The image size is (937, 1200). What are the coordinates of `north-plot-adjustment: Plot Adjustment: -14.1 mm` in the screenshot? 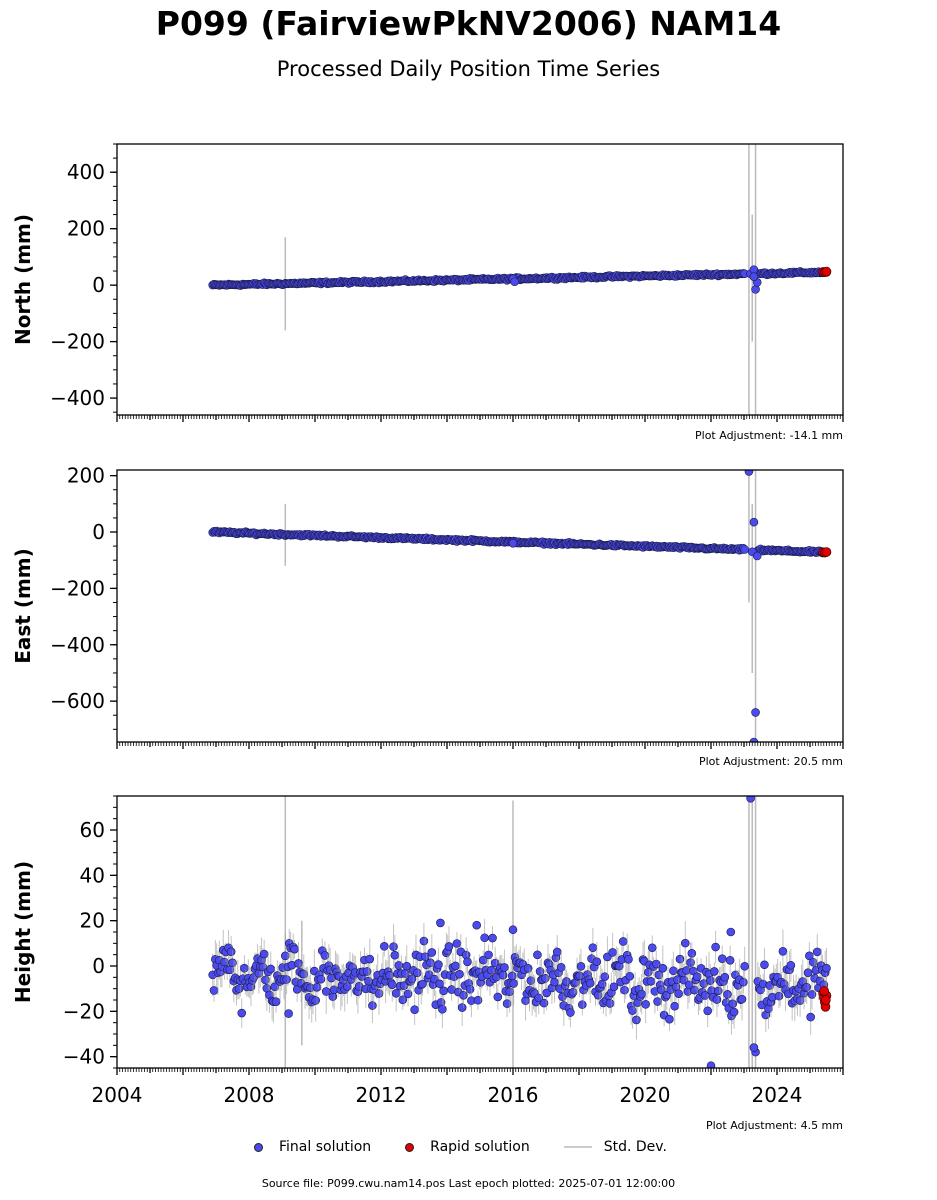 It's located at (769, 435).